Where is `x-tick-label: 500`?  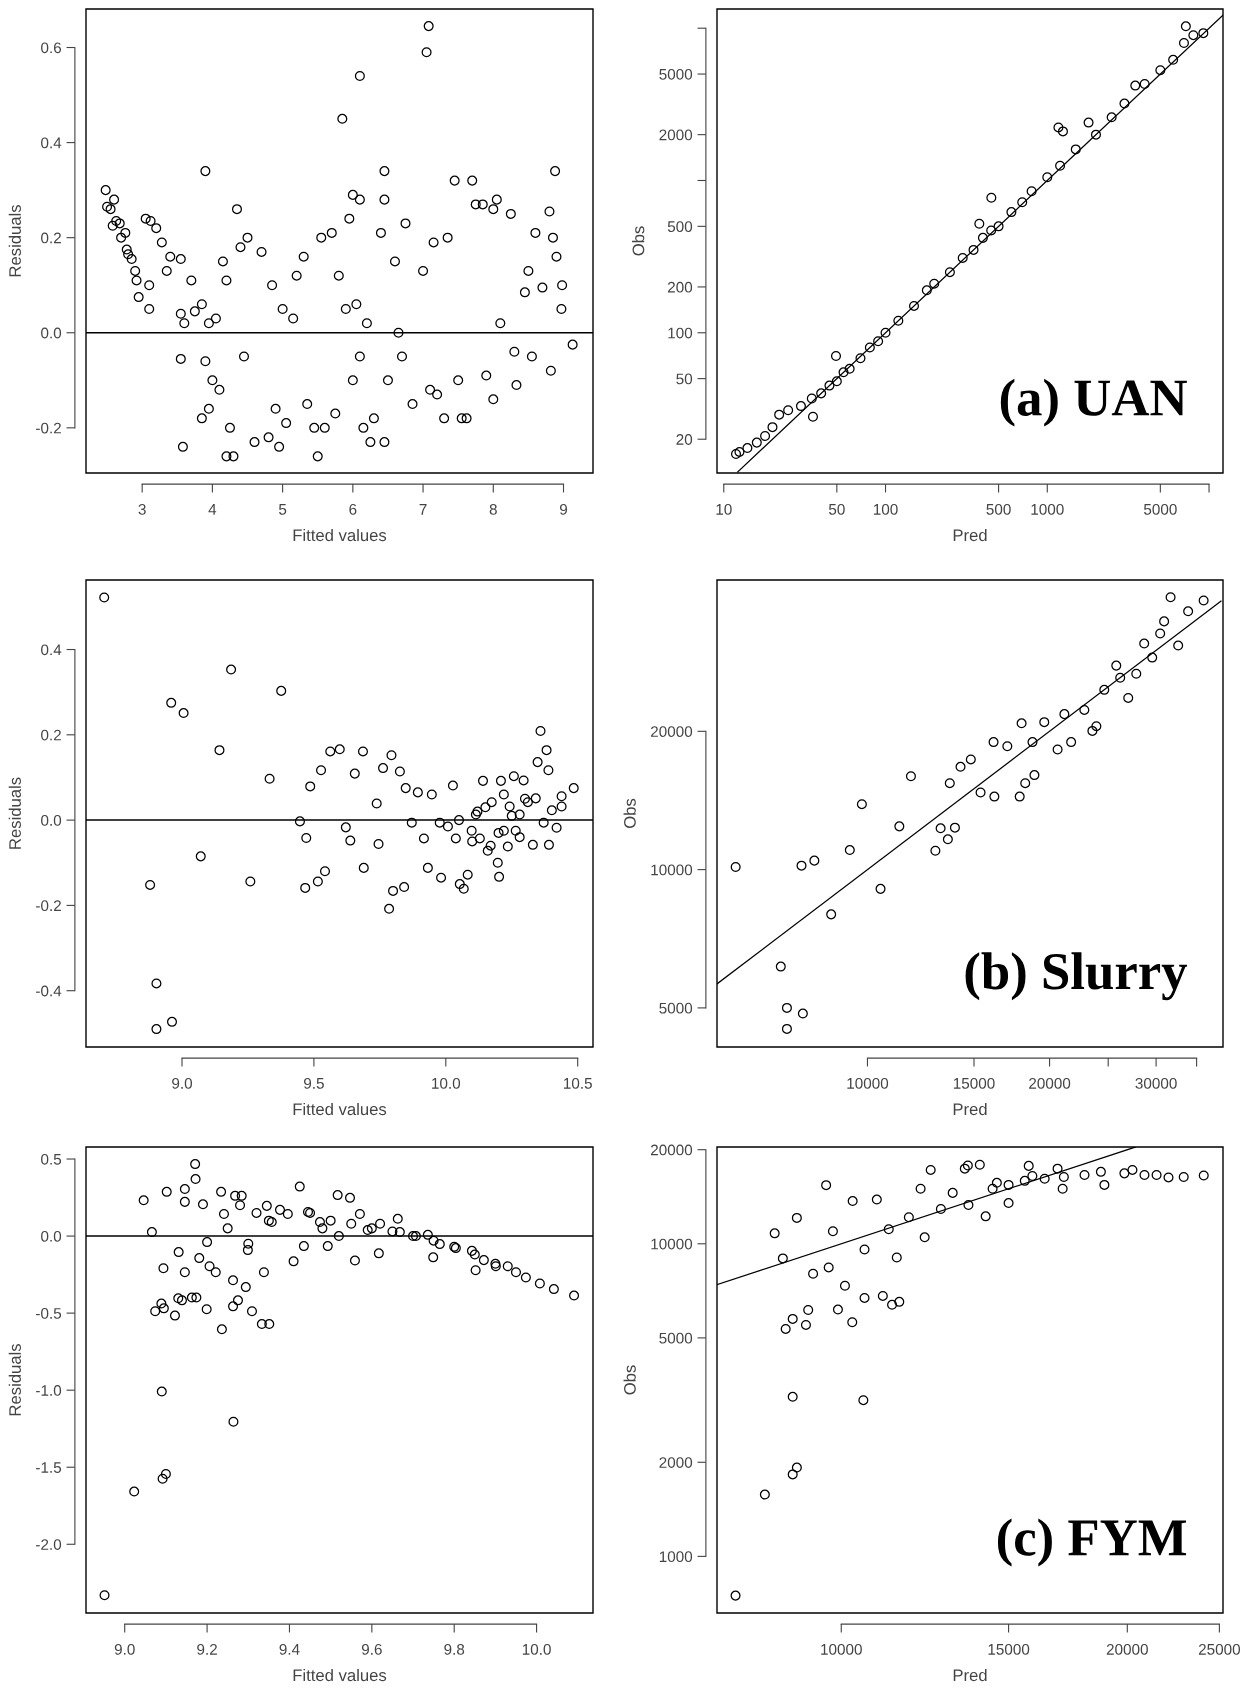 x-tick-label: 500 is located at coordinates (998, 509).